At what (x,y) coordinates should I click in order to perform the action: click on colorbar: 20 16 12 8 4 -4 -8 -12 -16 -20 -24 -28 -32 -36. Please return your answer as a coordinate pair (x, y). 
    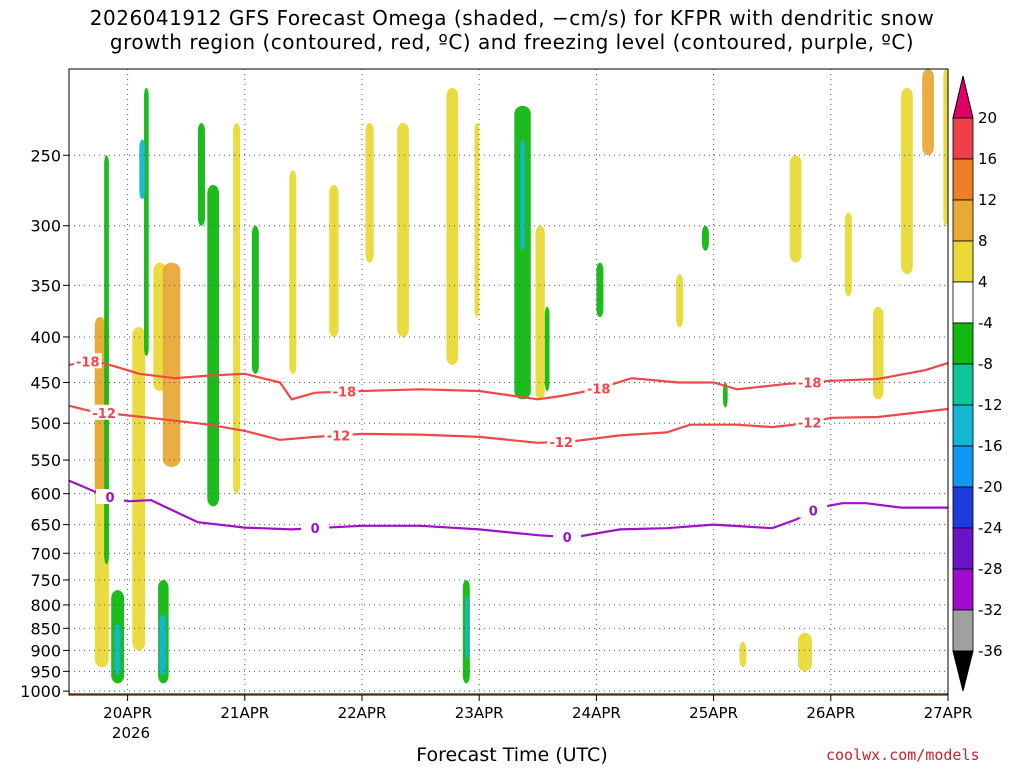
    Looking at the image, I should click on (977, 383).